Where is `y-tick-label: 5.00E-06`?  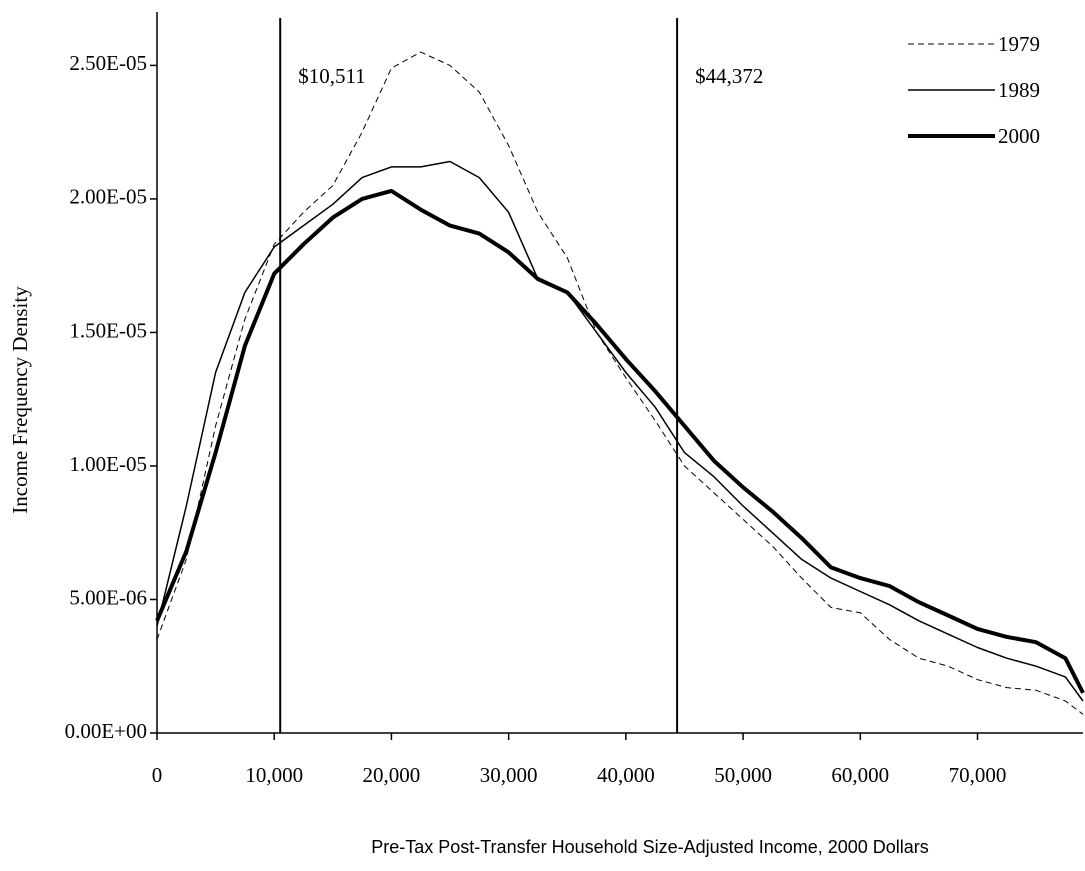
y-tick-label: 5.00E-06 is located at coordinates (108, 597).